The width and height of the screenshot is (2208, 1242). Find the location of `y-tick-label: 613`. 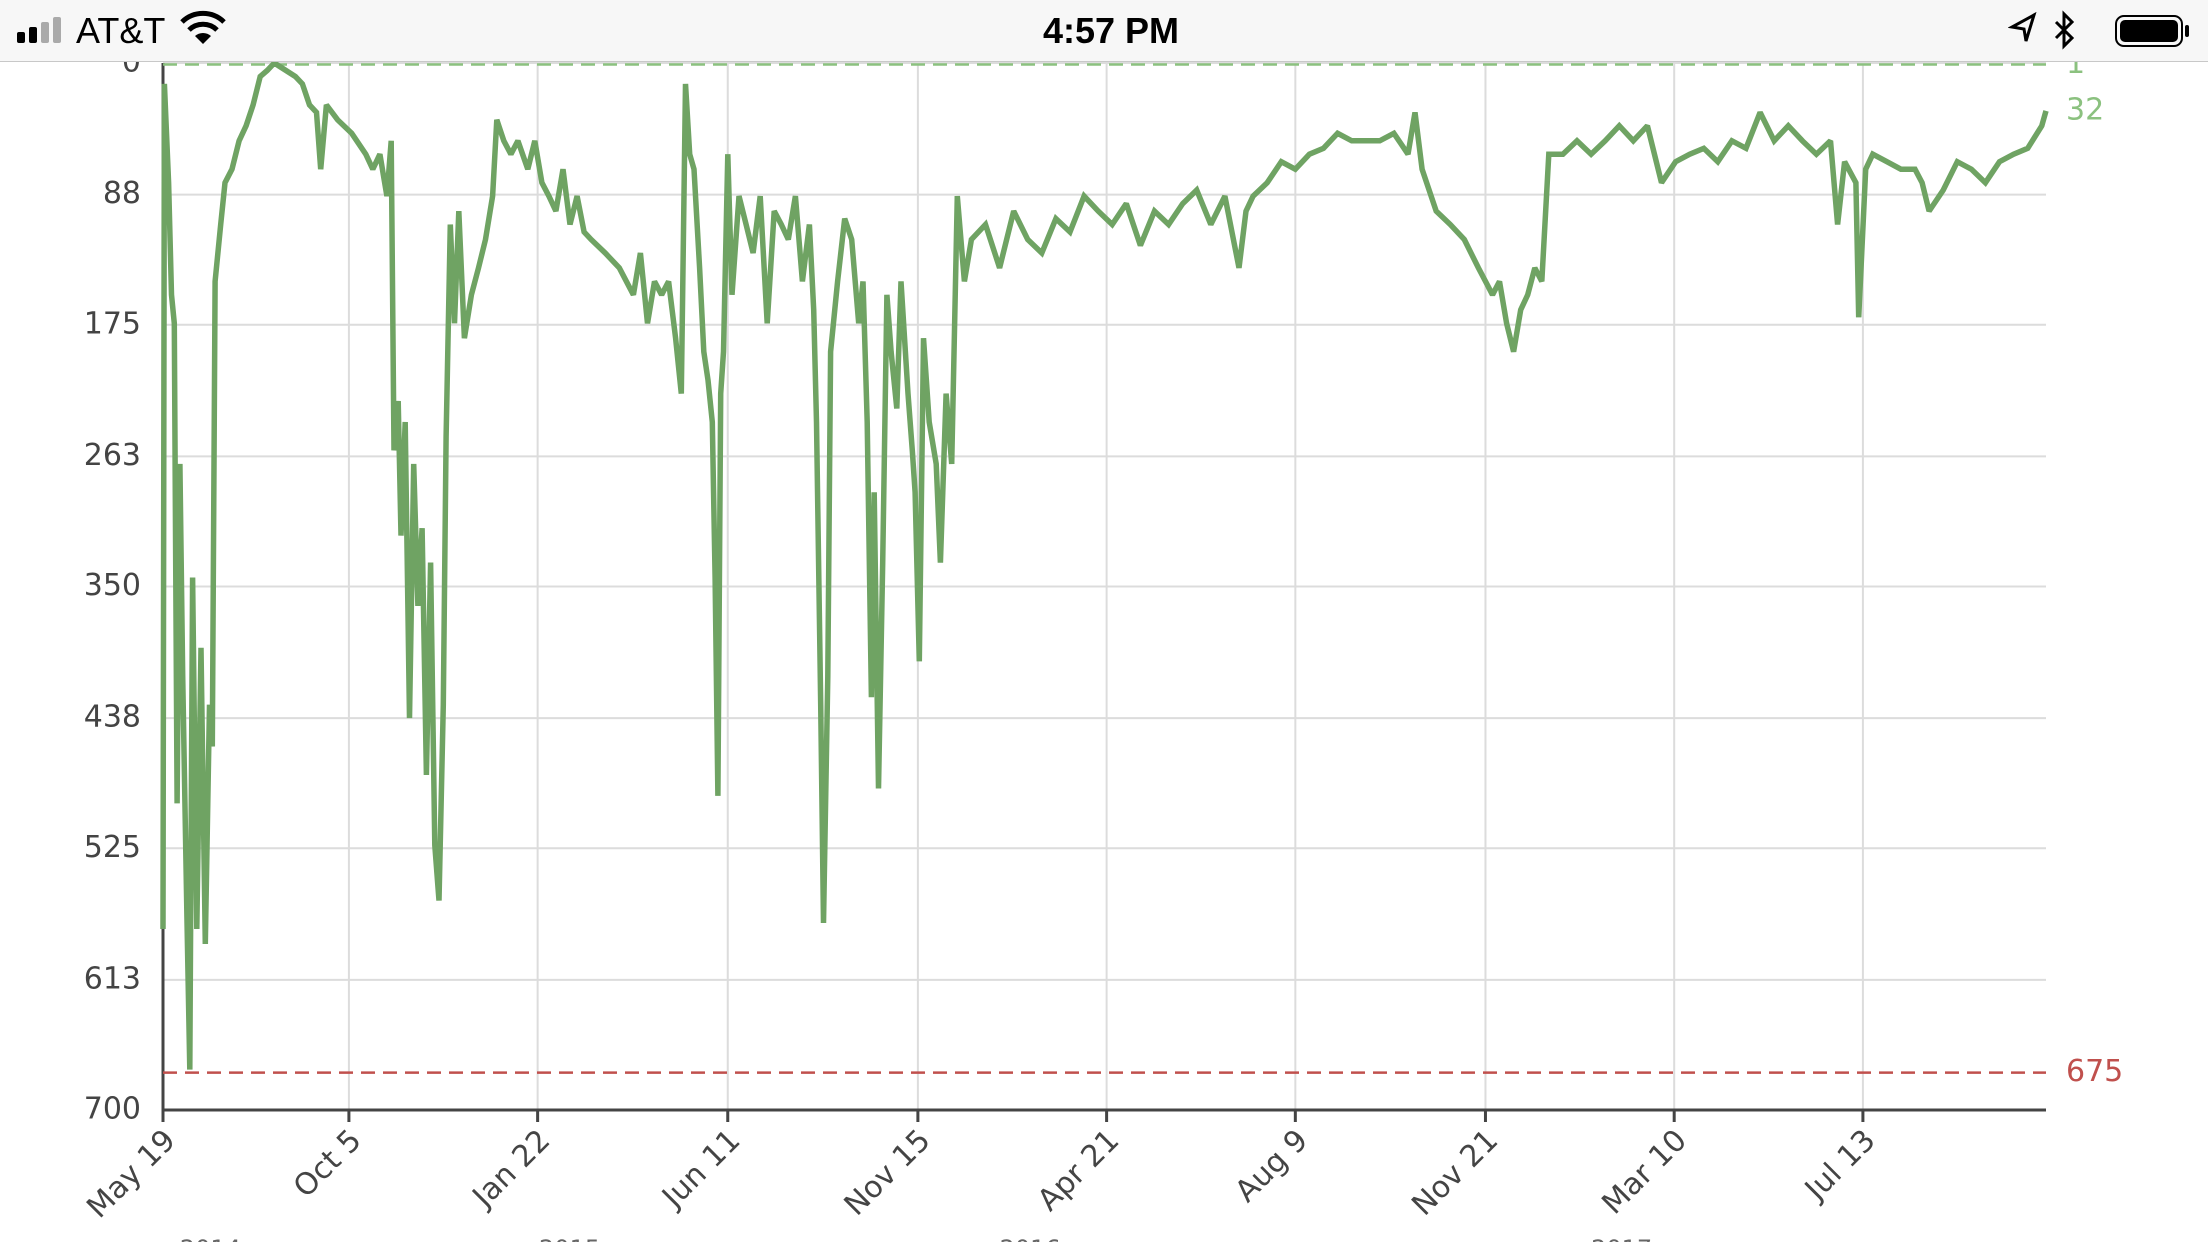

y-tick-label: 613 is located at coordinates (112, 978).